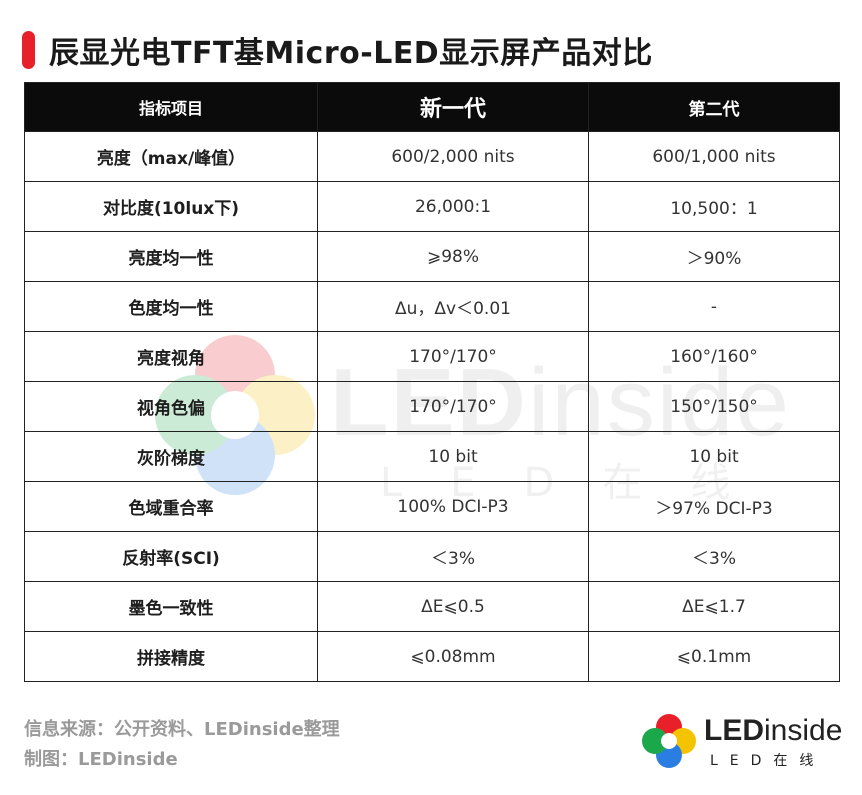  I want to click on row-label: 色域重合率, so click(171, 506).